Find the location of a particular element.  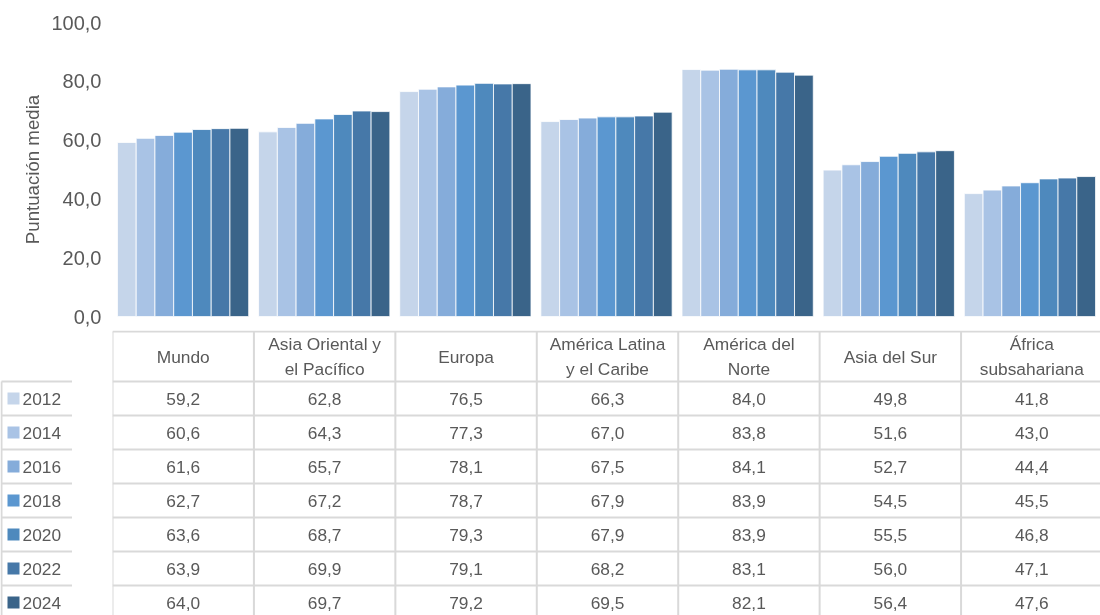

data-label: 43,0 is located at coordinates (1031, 432).